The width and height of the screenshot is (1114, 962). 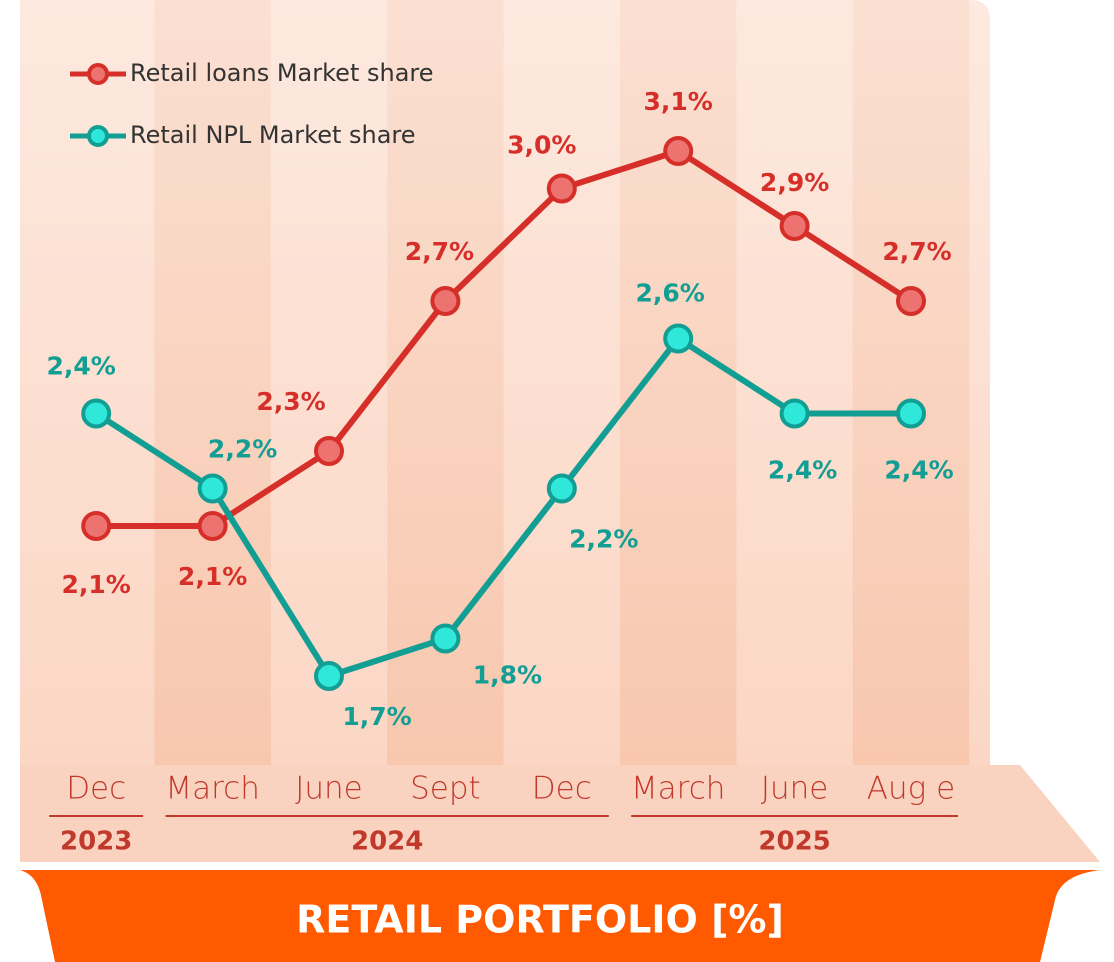 What do you see at coordinates (445, 789) in the screenshot?
I see `x-tick-label: Sept` at bounding box center [445, 789].